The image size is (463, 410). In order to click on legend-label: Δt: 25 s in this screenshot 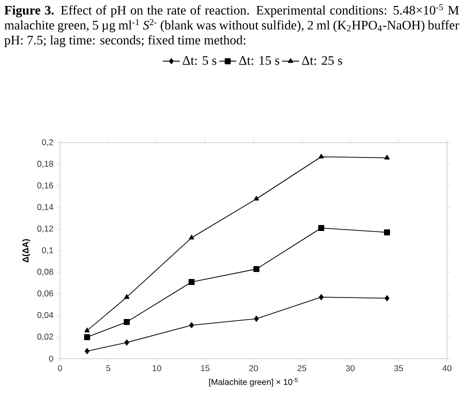, I will do `click(322, 60)`.